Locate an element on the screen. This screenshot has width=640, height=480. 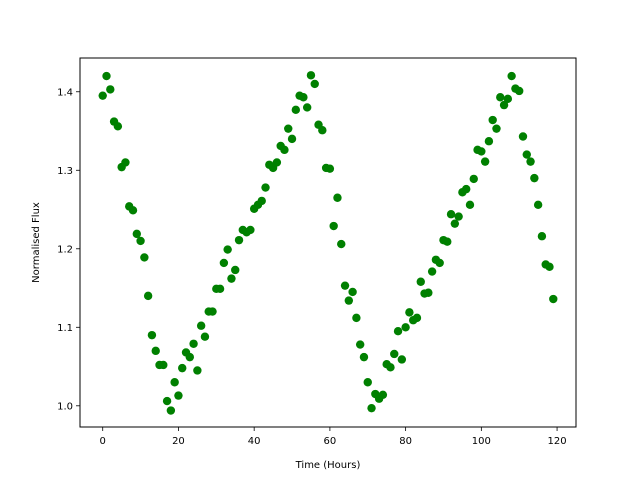
x-tick-label: 40 is located at coordinates (254, 441).